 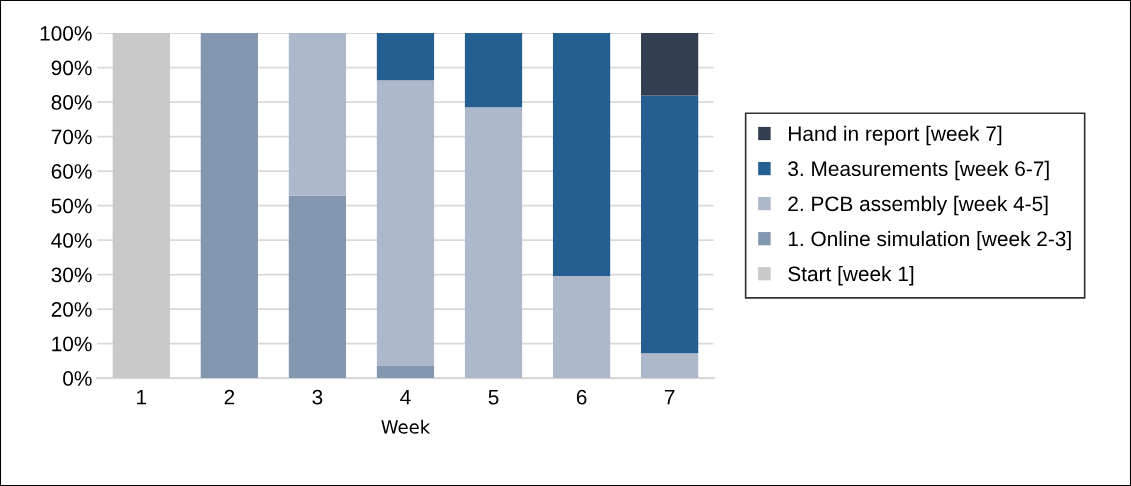 What do you see at coordinates (669, 397) in the screenshot?
I see `x-tick-label: 7` at bounding box center [669, 397].